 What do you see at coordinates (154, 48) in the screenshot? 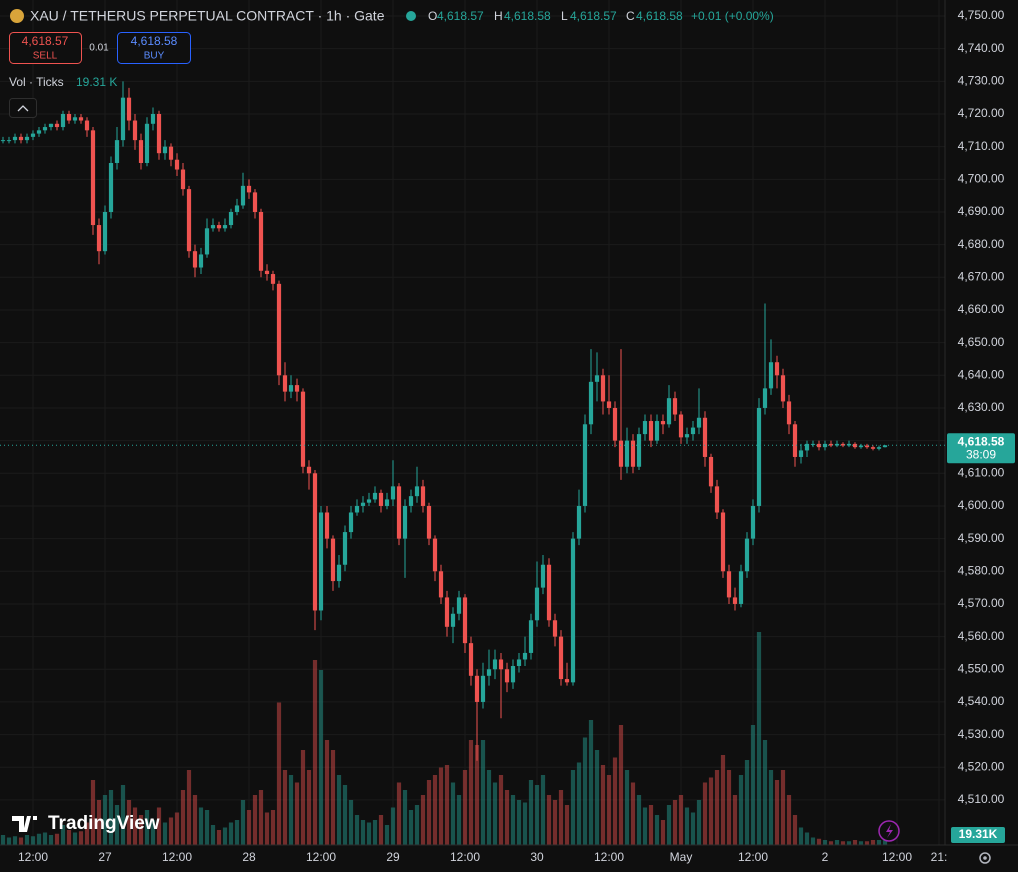
I see `buy-button` at bounding box center [154, 48].